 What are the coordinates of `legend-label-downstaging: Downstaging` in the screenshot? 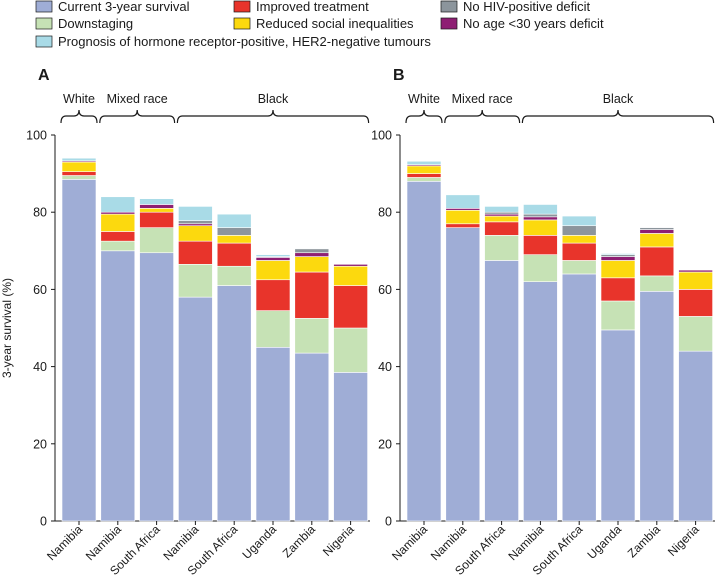 It's located at (95, 23).